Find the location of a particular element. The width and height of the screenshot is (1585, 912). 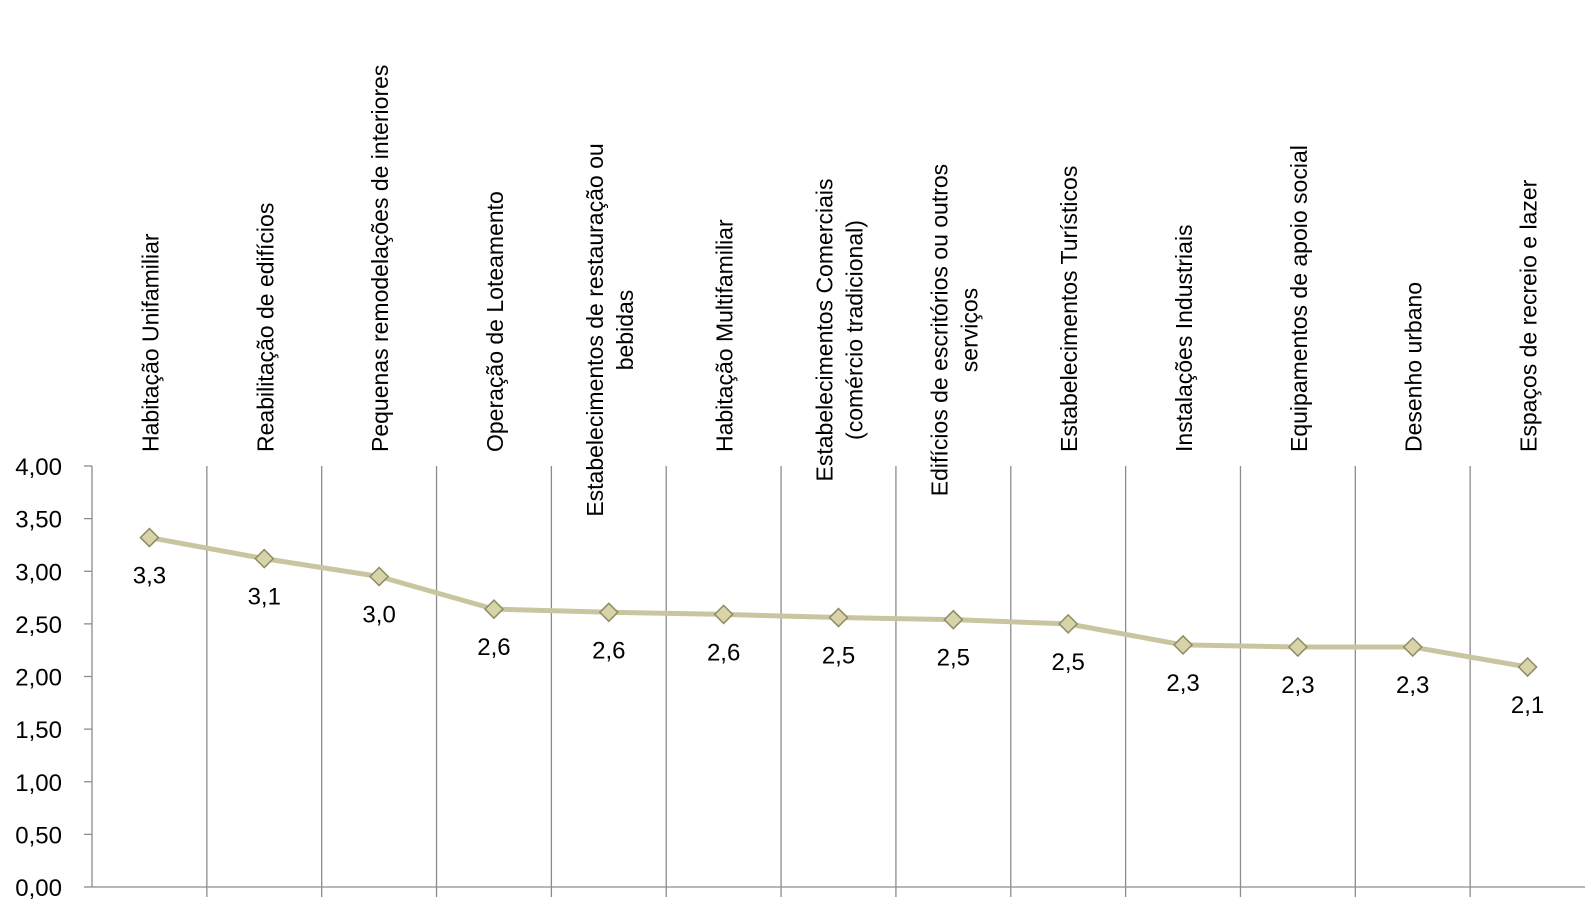

data-label: 2,1 is located at coordinates (1527, 705).